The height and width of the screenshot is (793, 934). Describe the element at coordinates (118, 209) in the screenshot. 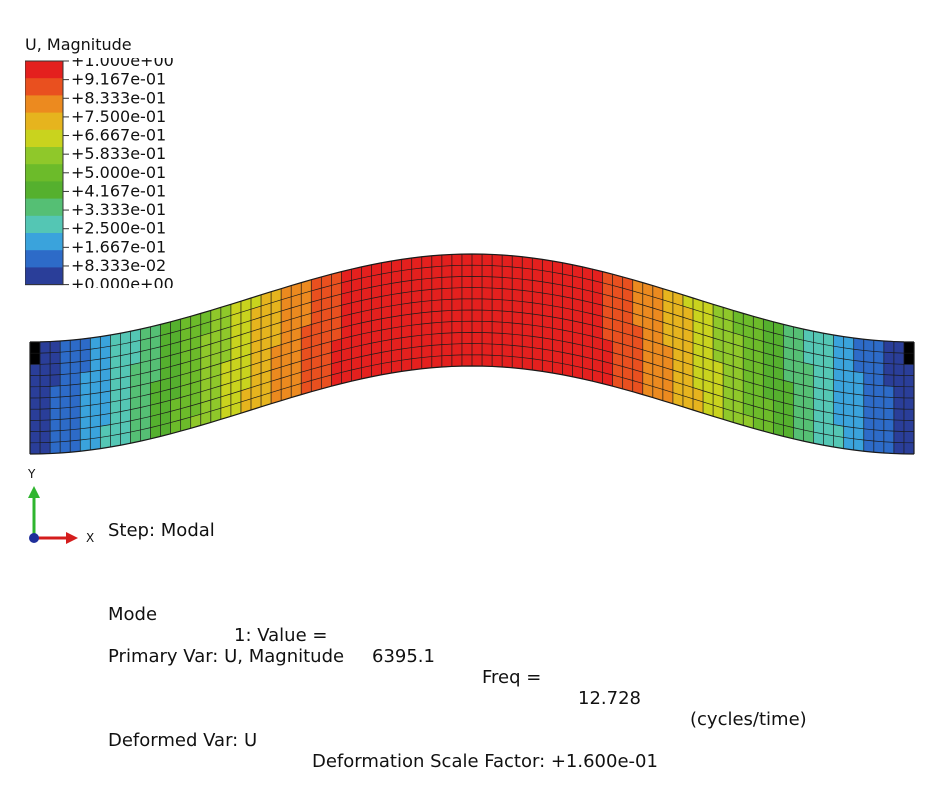

I see `legend-label: +3.333e-01` at that location.